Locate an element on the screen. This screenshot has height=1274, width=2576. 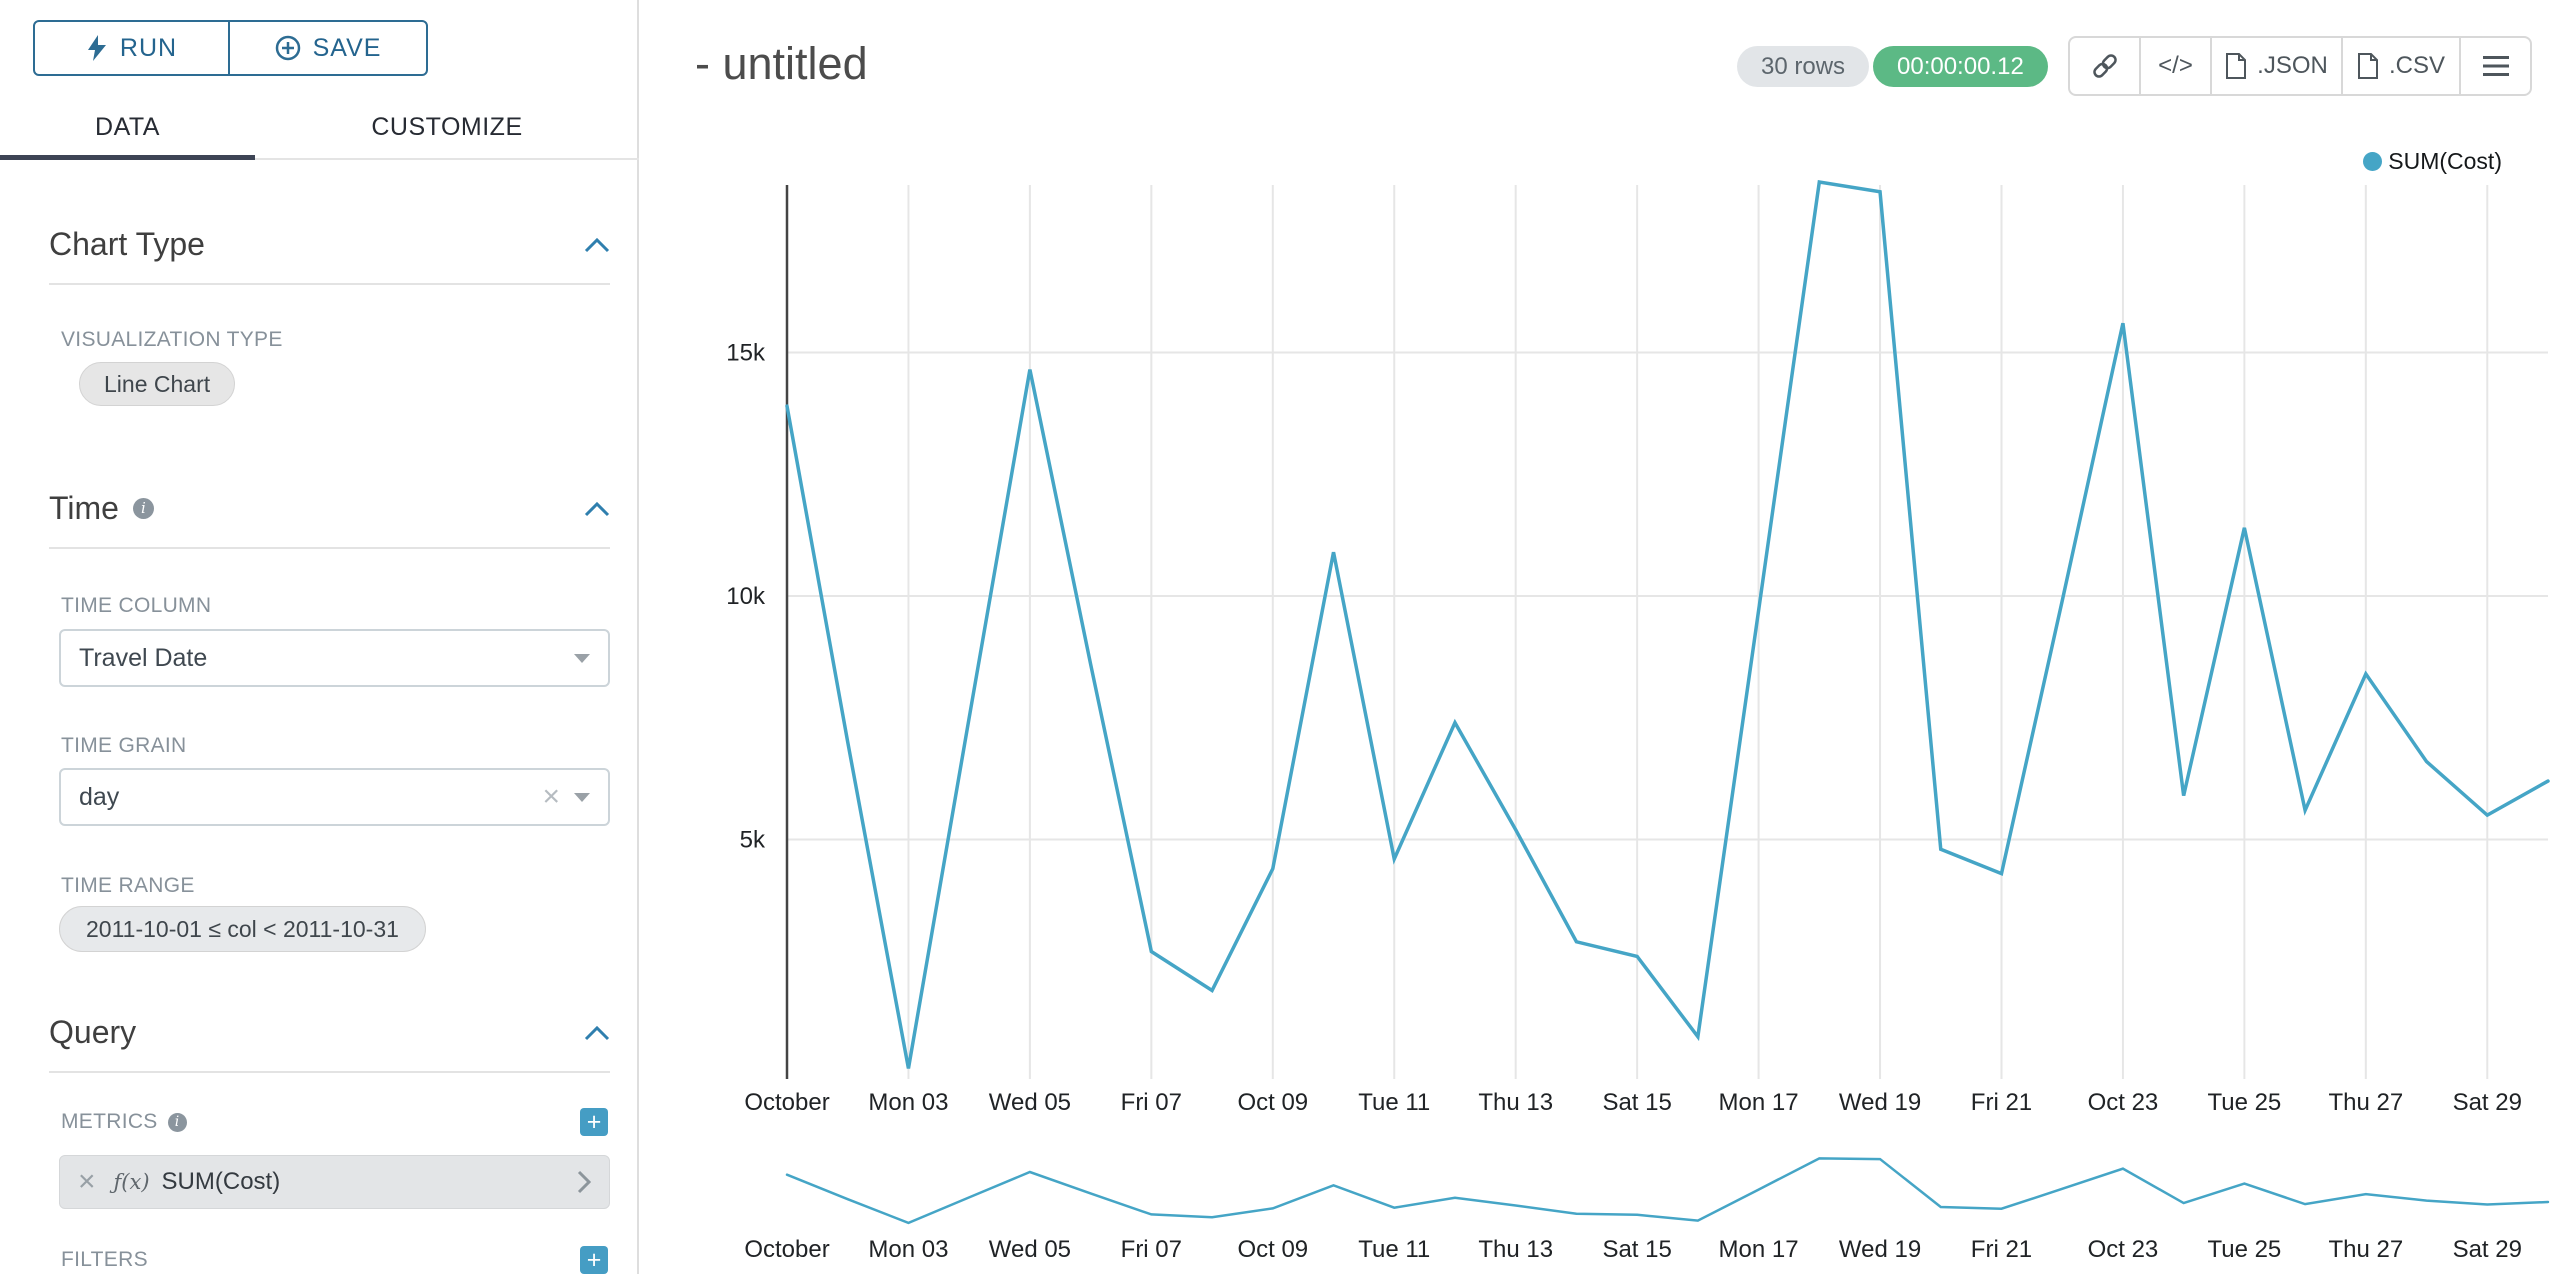
context-x-tick-label: Tue 11 is located at coordinates (1394, 1249).